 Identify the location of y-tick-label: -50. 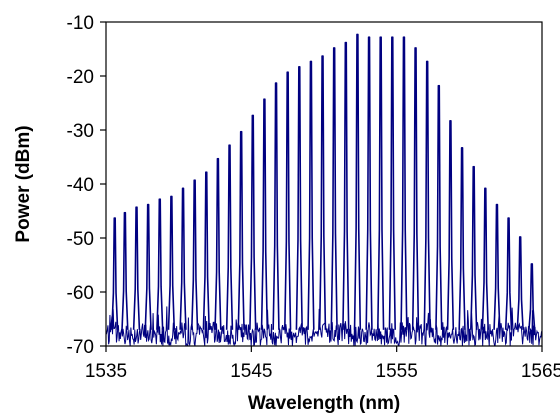
(80, 239).